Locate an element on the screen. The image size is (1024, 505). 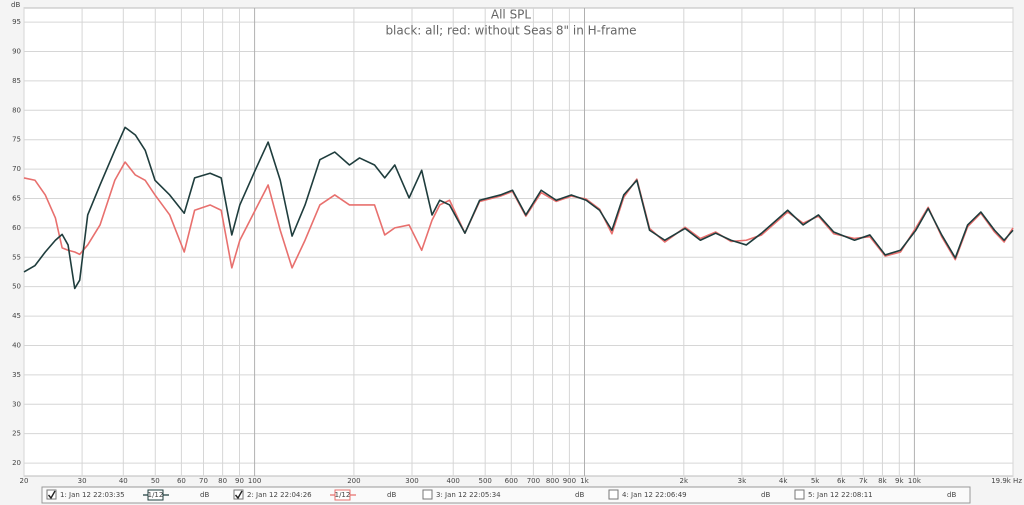
x-tick-label: 9k is located at coordinates (899, 481).